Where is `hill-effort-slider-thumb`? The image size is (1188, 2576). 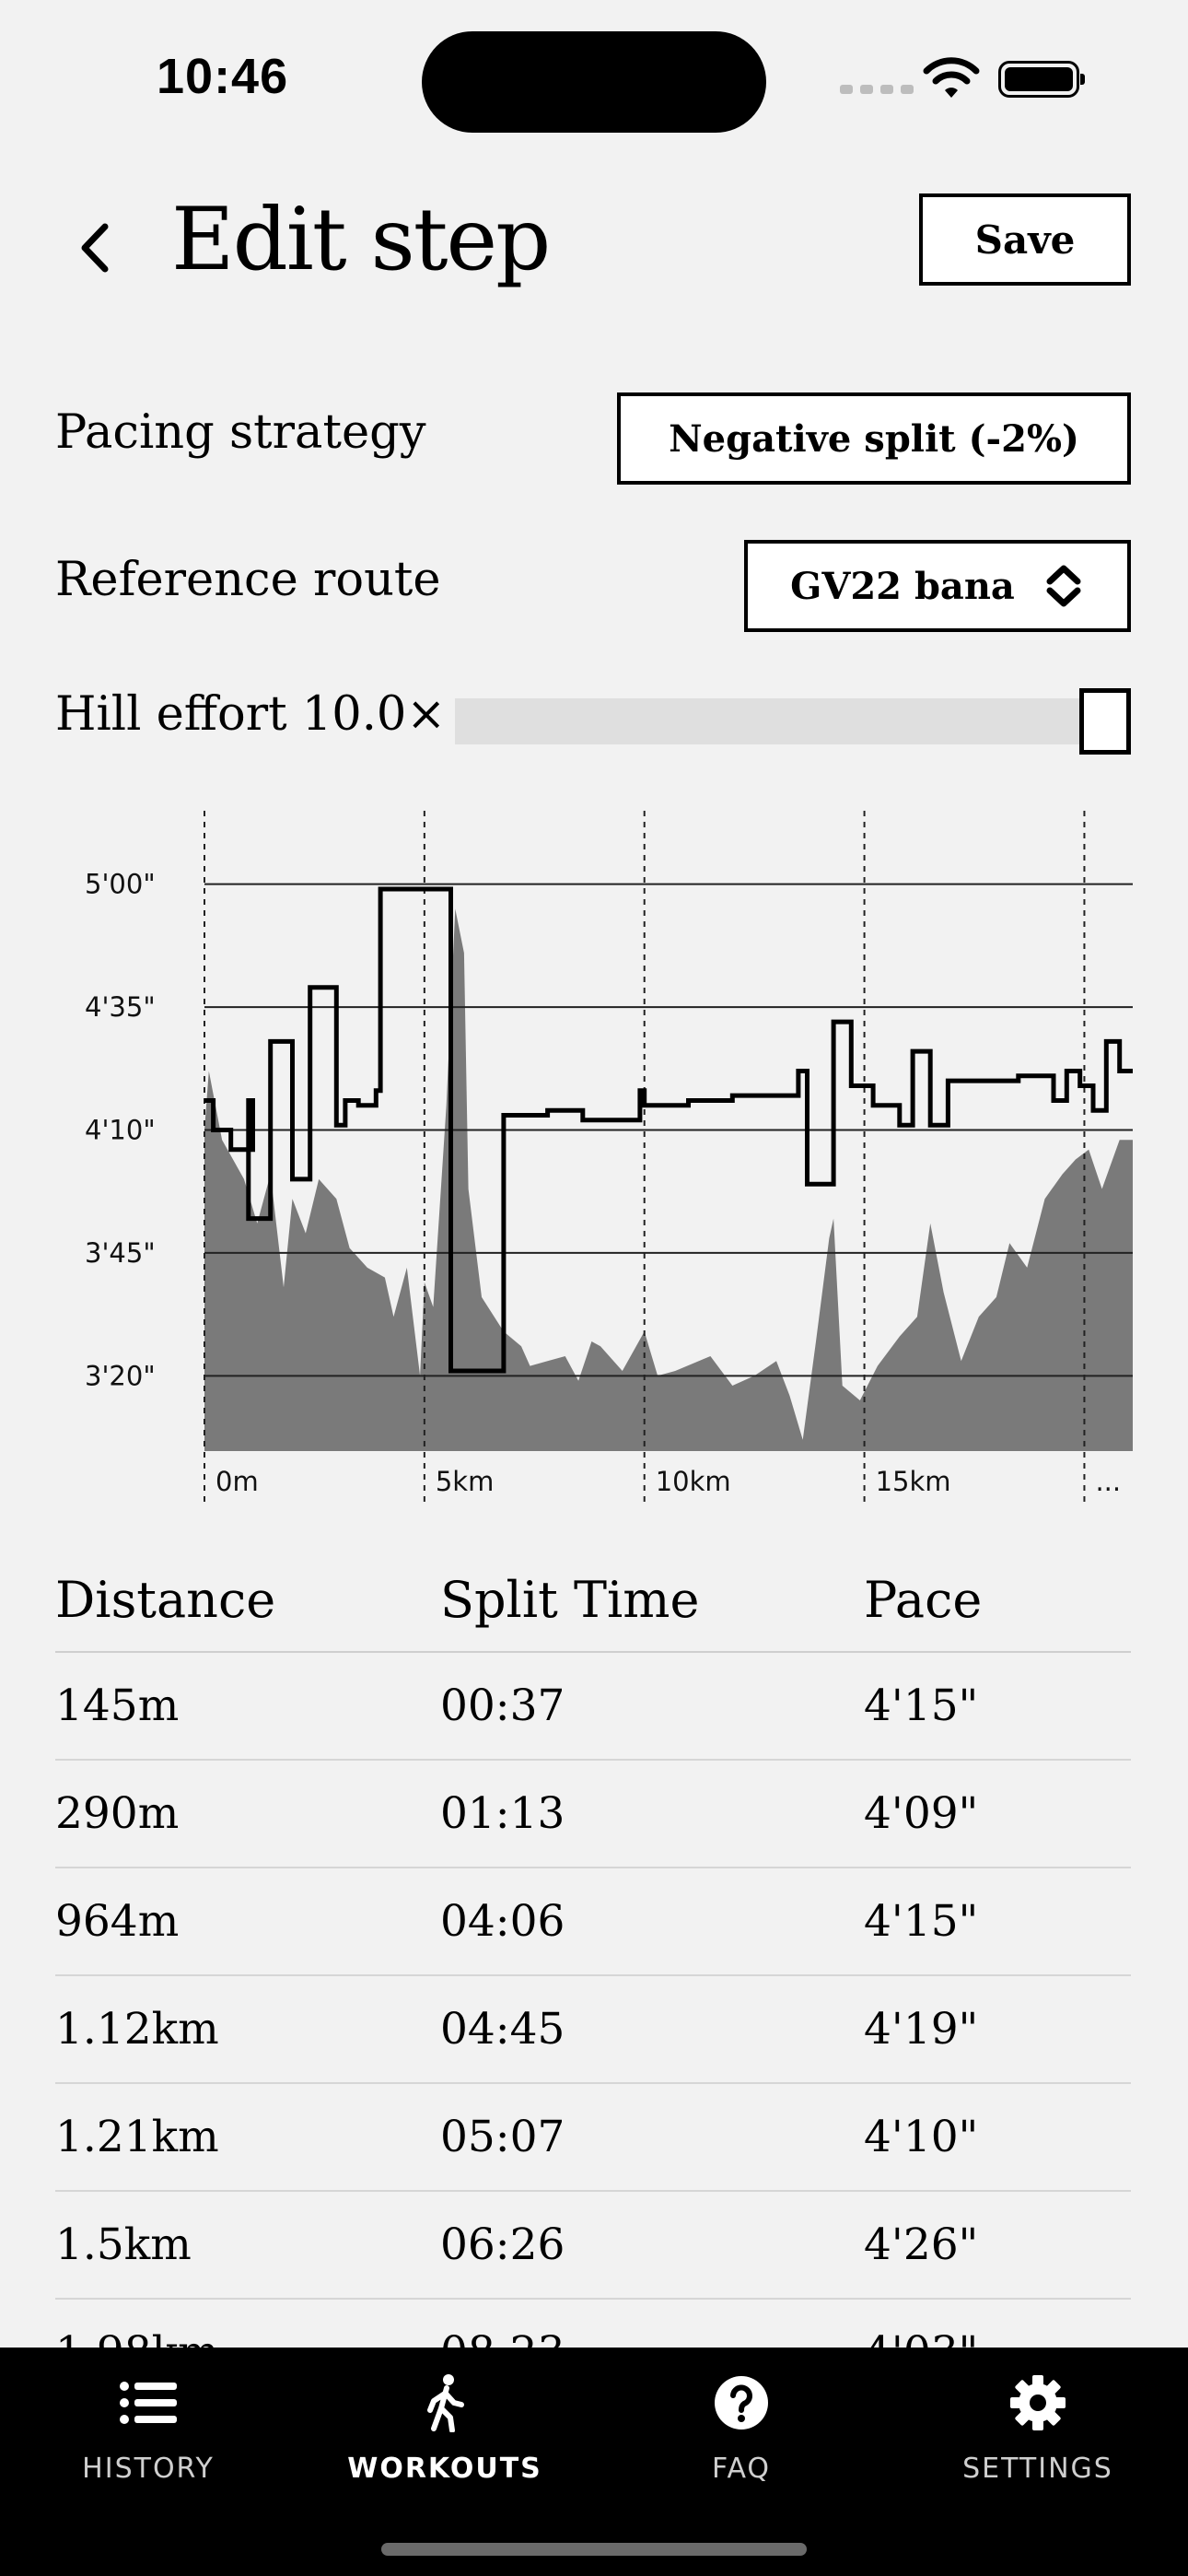 hill-effort-slider-thumb is located at coordinates (1105, 721).